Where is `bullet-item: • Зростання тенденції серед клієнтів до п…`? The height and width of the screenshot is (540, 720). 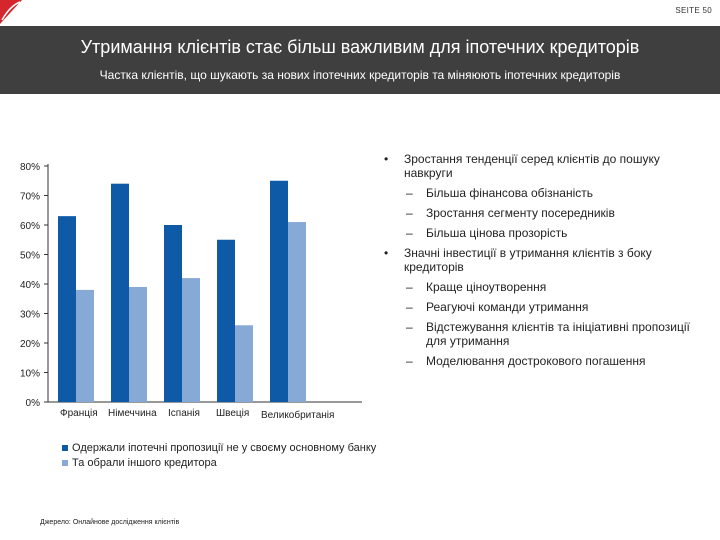
bullet-item: • Зростання тенденції серед клієнтів до п… is located at coordinates (538, 166).